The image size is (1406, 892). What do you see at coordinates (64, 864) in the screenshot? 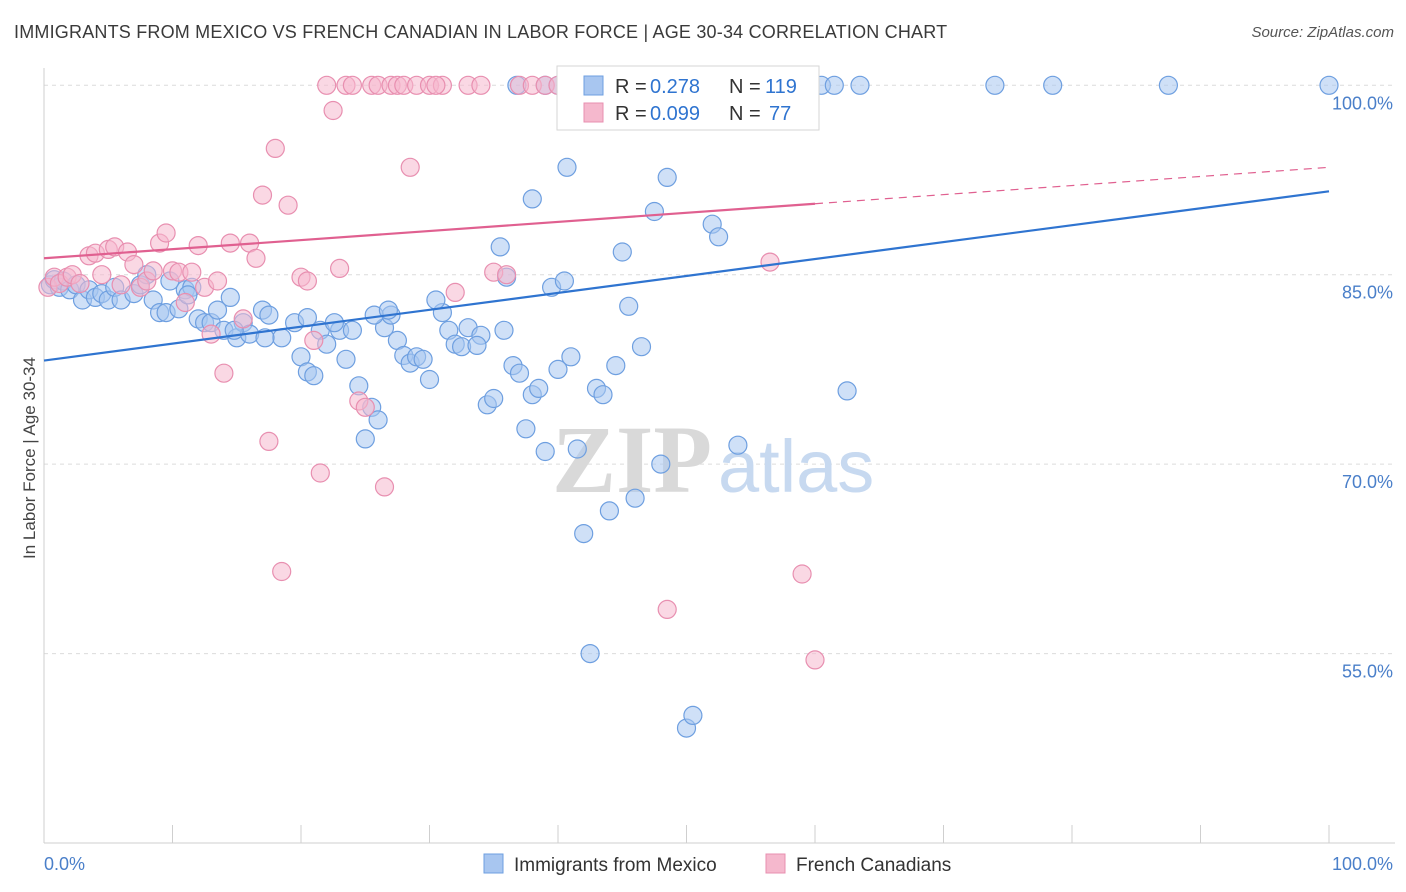
I see `x-tick-label-min: 0.0%` at bounding box center [64, 864].